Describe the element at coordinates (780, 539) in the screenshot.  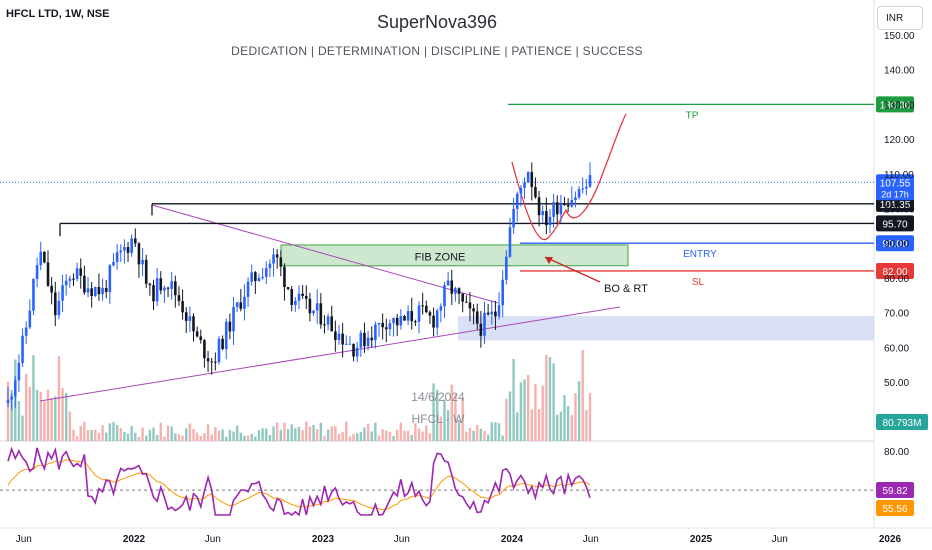
I see `x-tick-label: Jun` at that location.